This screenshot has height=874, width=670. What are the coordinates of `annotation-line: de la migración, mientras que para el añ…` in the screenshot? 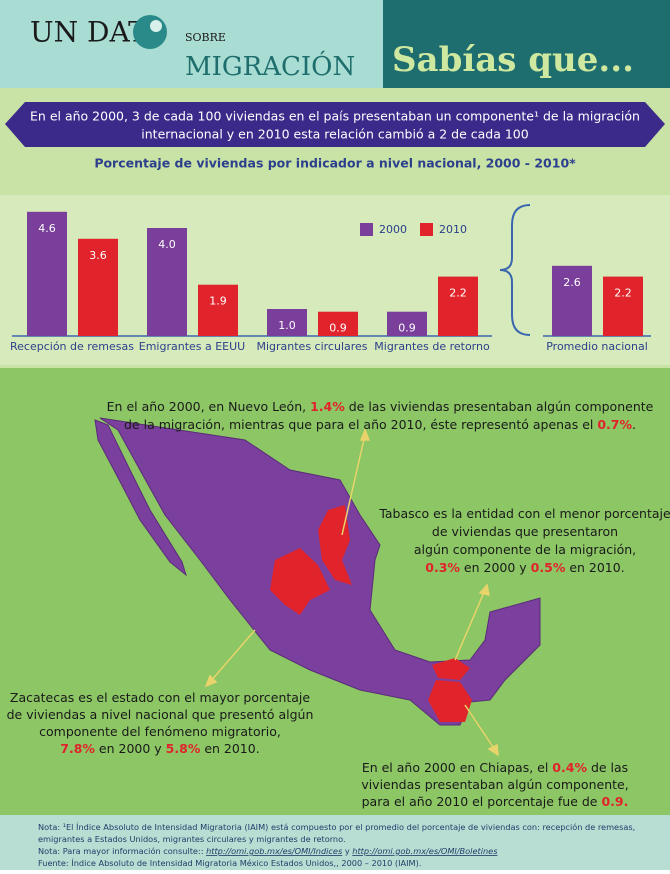 It's located at (380, 424).